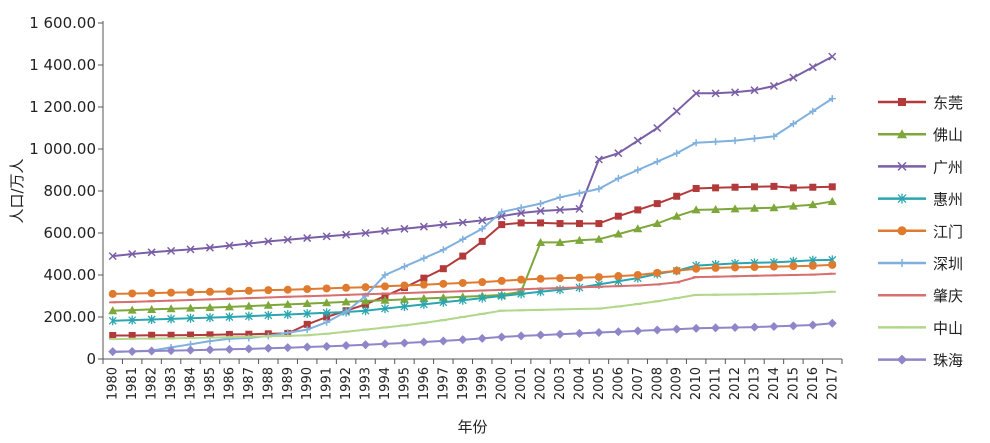 This screenshot has width=990, height=443. Describe the element at coordinates (70, 191) in the screenshot. I see `y-tick-label: 800.00` at that location.